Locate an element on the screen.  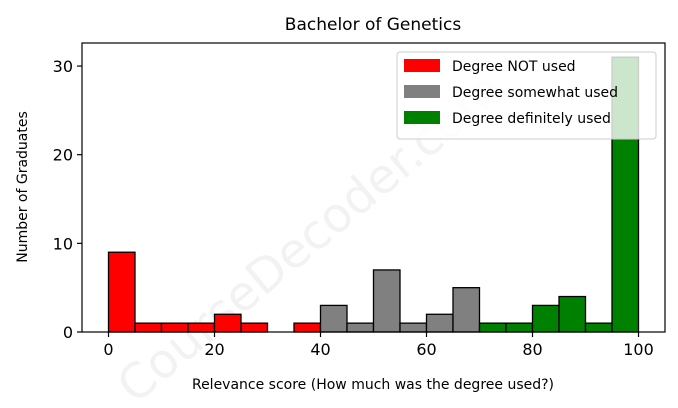
y-tick-label-2: 20 is located at coordinates (63, 155).